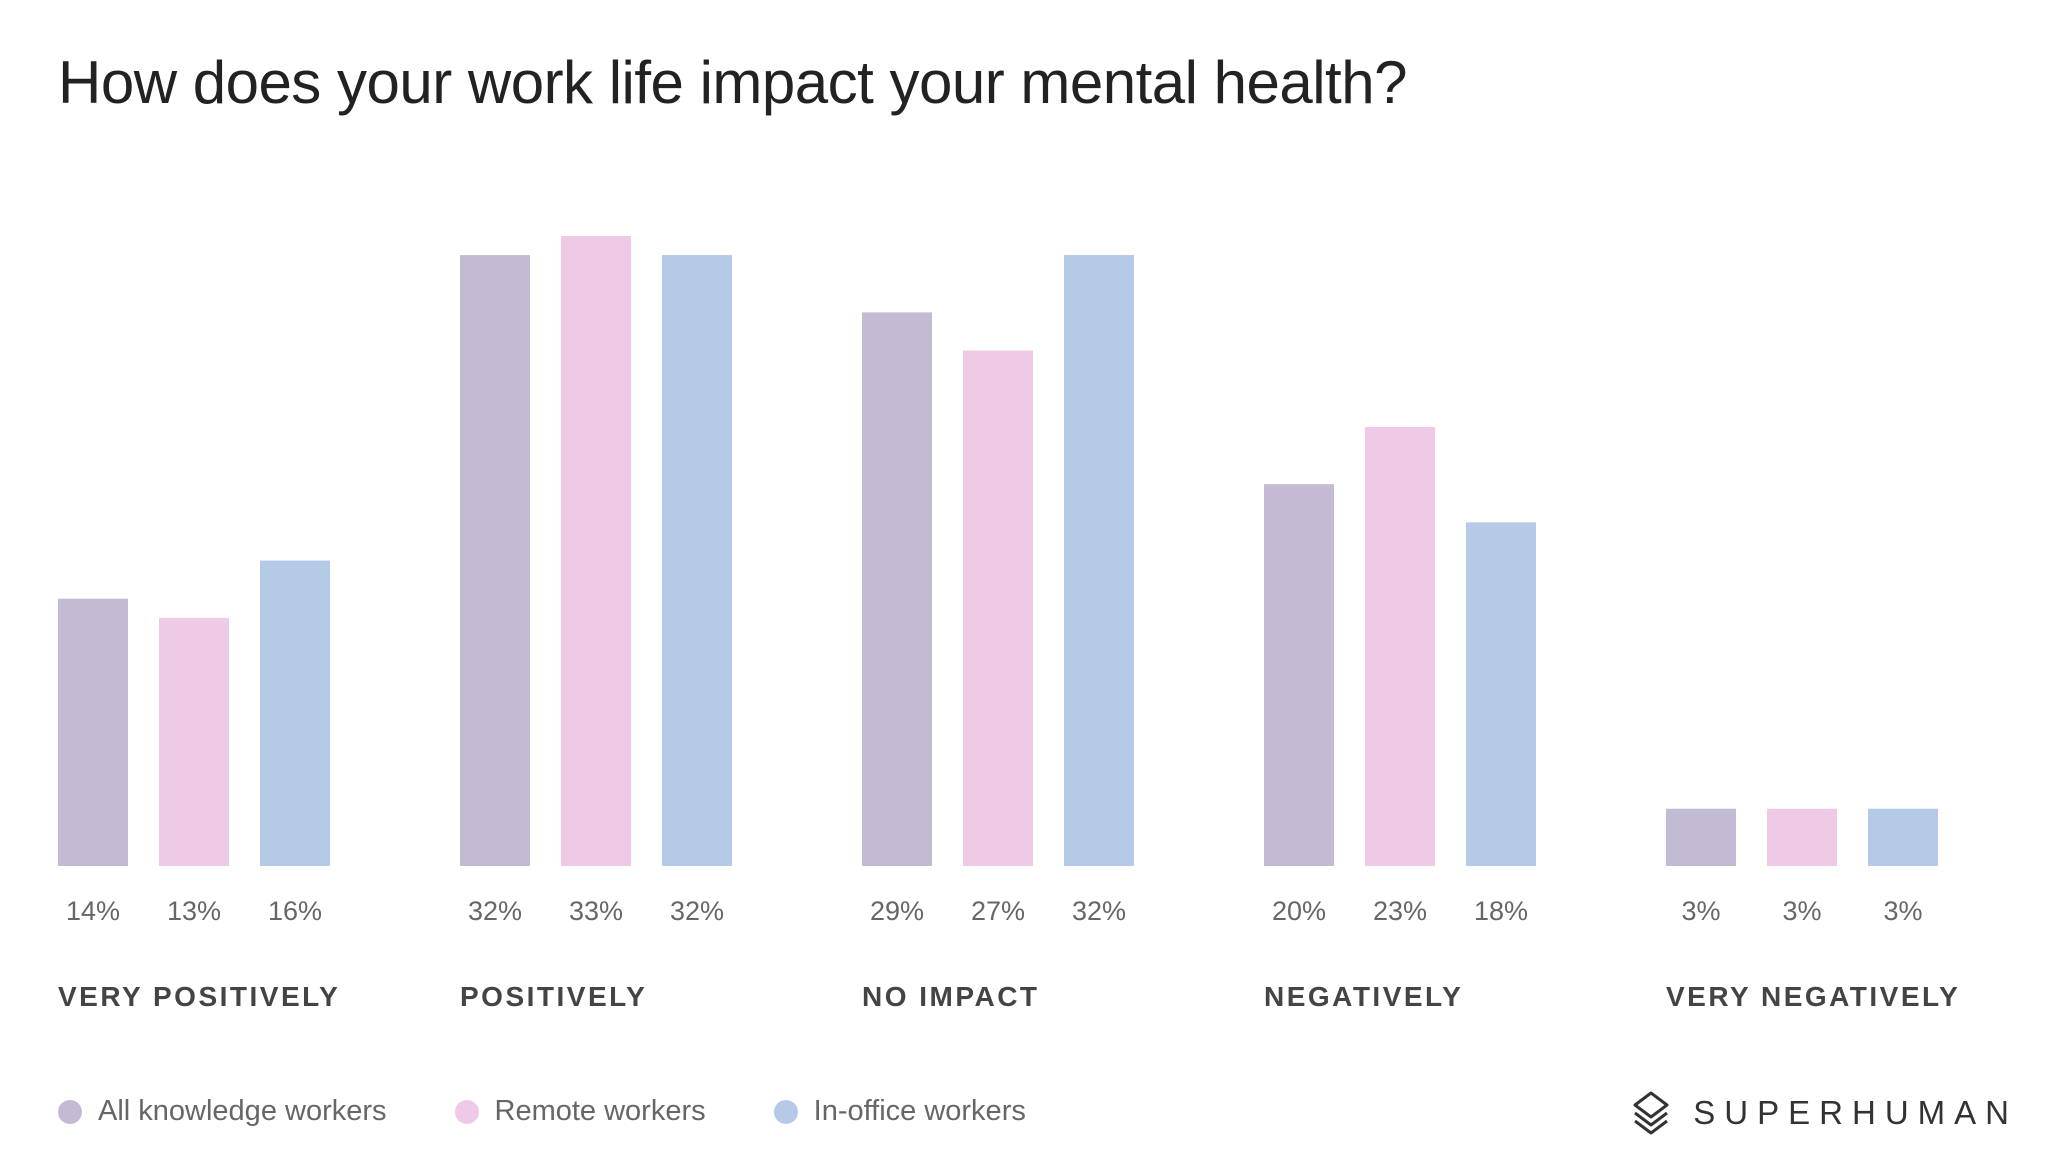  I want to click on legend-label: All knowledge workers, so click(242, 1111).